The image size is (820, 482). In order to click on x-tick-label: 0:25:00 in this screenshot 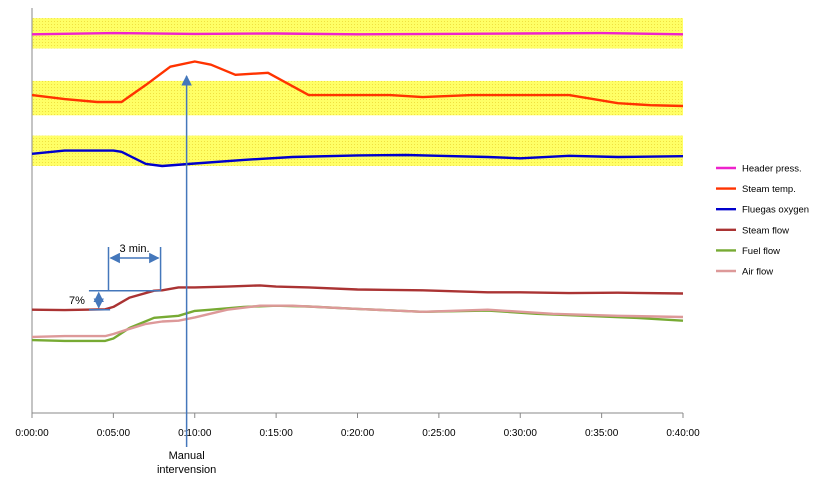, I will do `click(439, 433)`.